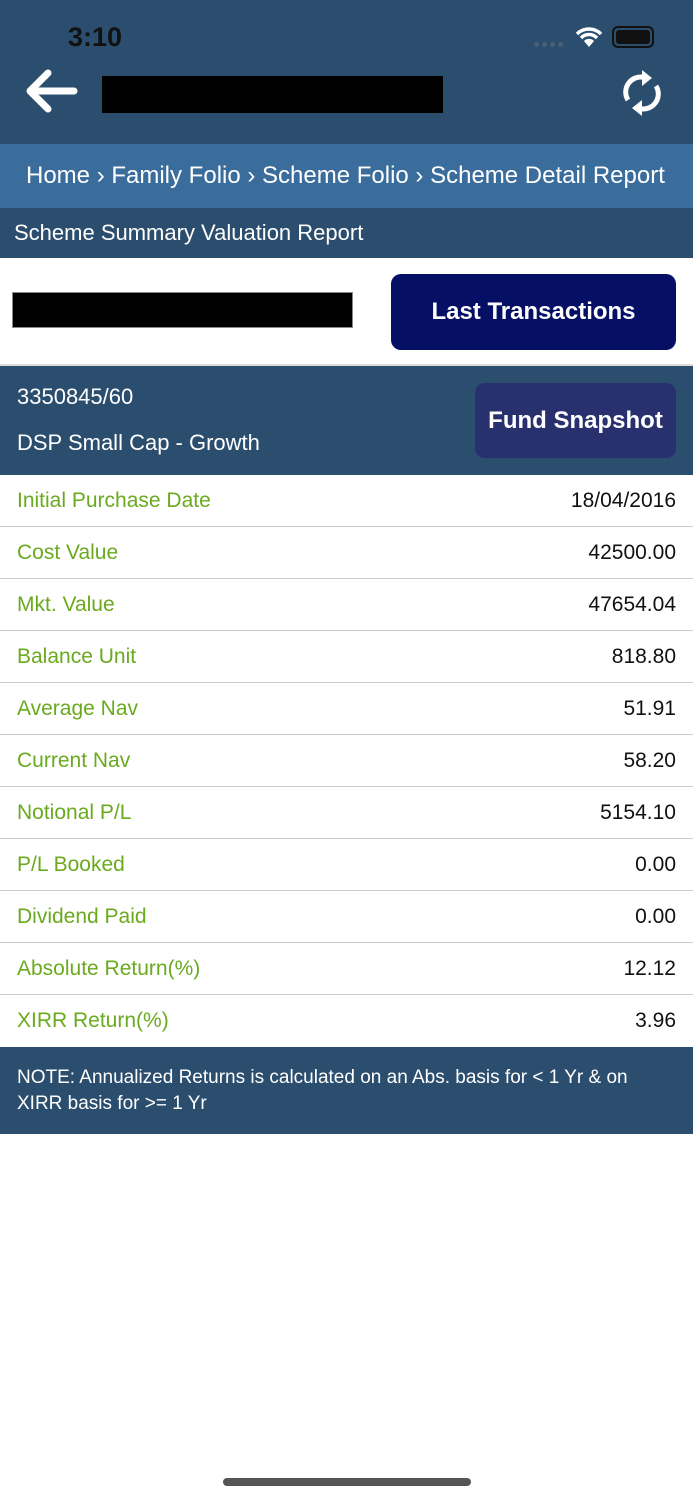 This screenshot has width=693, height=1500. Describe the element at coordinates (575, 420) in the screenshot. I see `fund-snapshot-button: Fund Snapshot` at that location.